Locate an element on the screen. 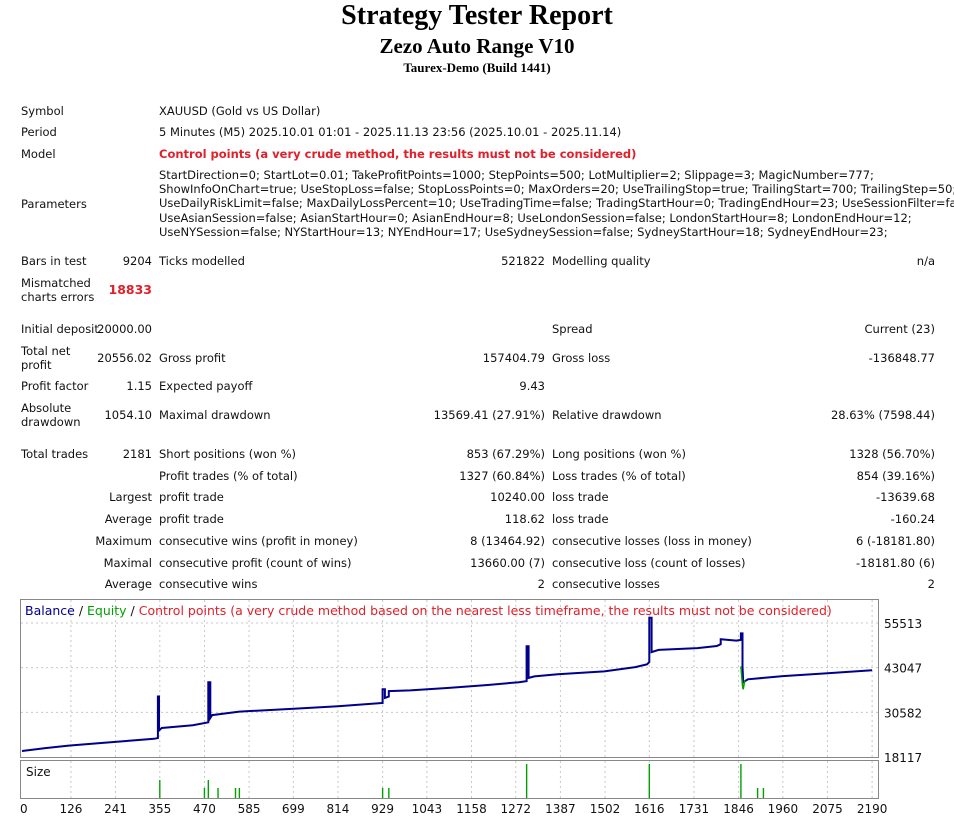  x-tick-label: 1502 is located at coordinates (605, 809).